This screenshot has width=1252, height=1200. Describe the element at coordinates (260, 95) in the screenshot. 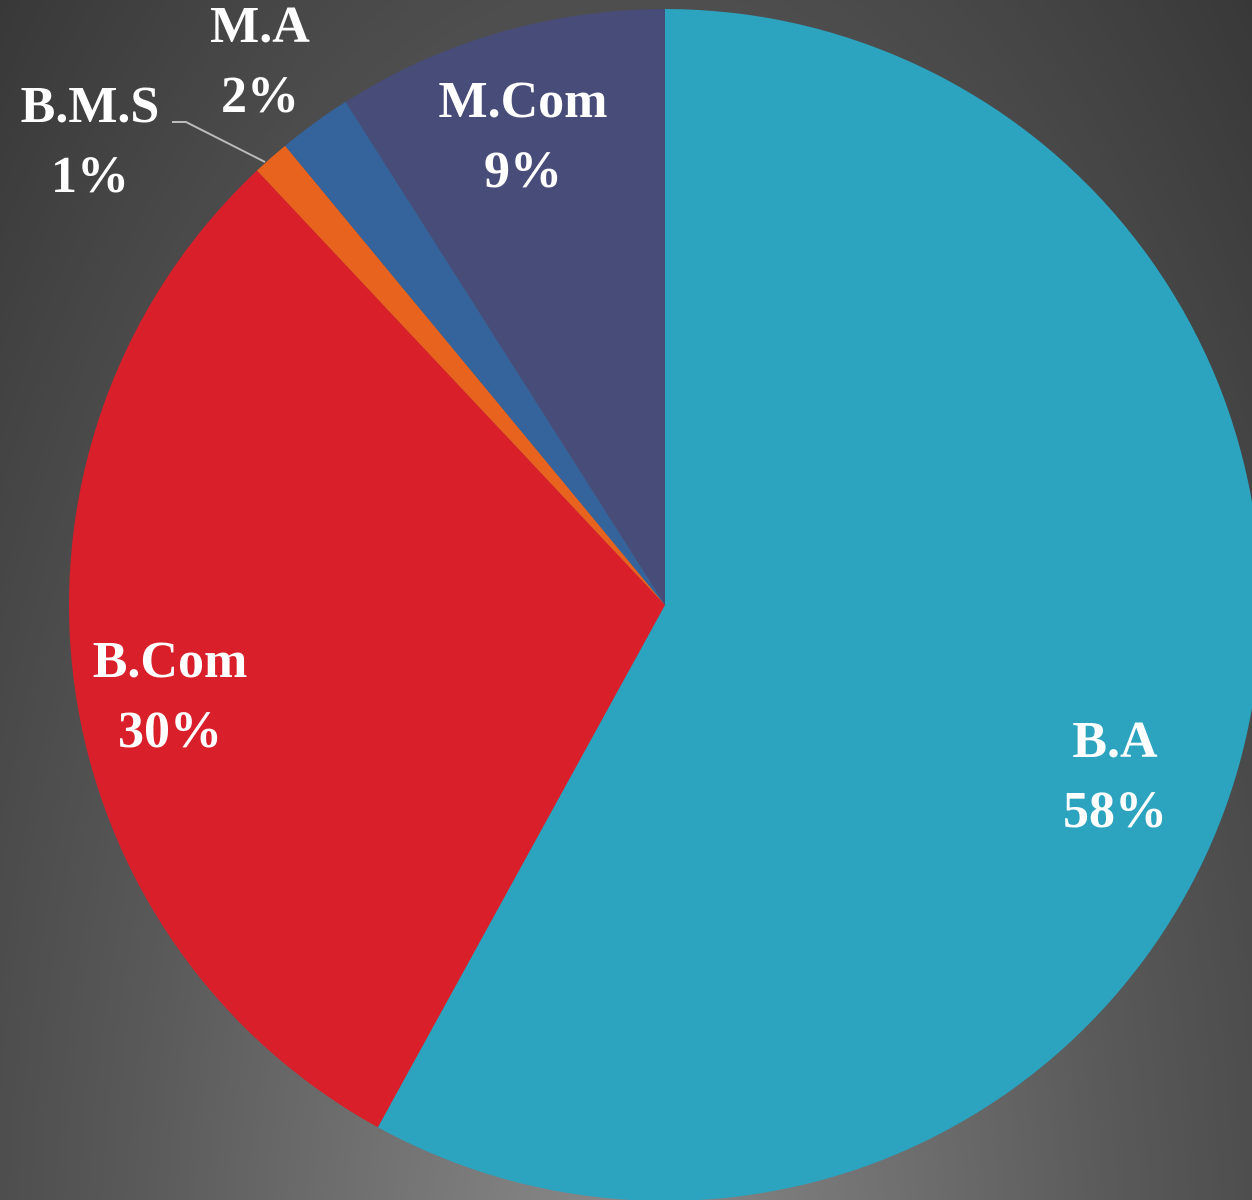

I see `slice-percent: 2%` at that location.